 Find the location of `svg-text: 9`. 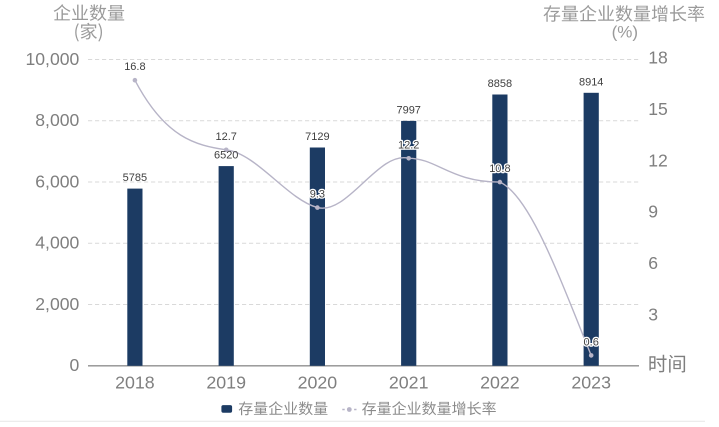

svg-text: 9 is located at coordinates (653, 212).